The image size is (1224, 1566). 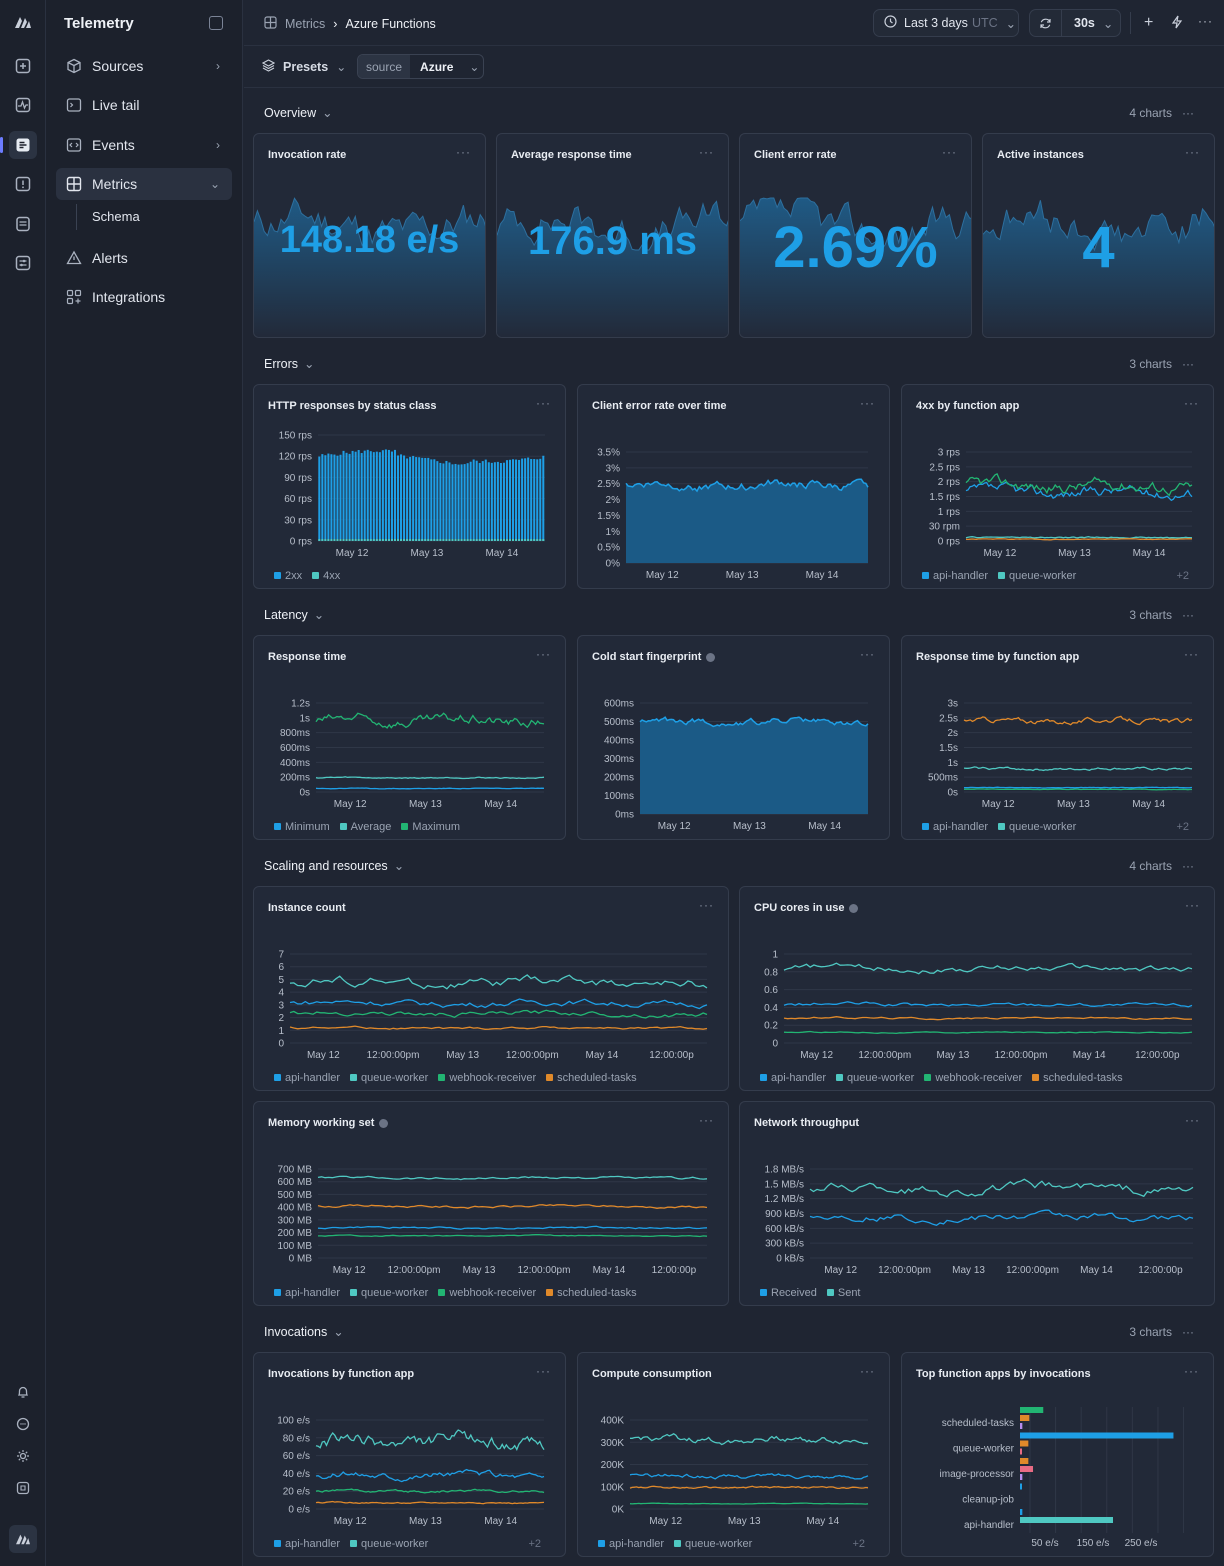 What do you see at coordinates (23, 184) in the screenshot?
I see `alert-icon` at bounding box center [23, 184].